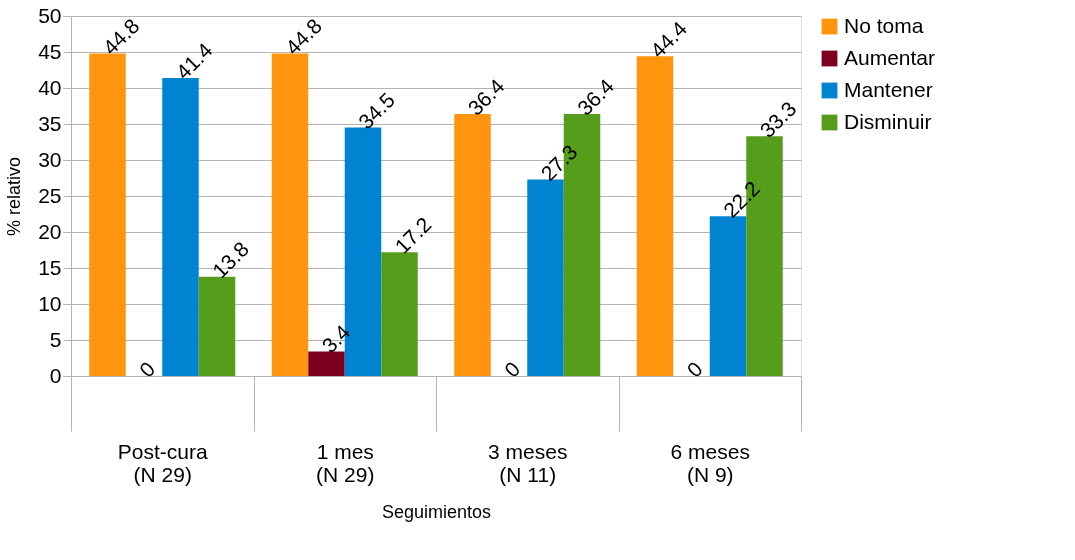 This screenshot has width=1075, height=560. What do you see at coordinates (336, 339) in the screenshot?
I see `data-label: 3.4` at bounding box center [336, 339].